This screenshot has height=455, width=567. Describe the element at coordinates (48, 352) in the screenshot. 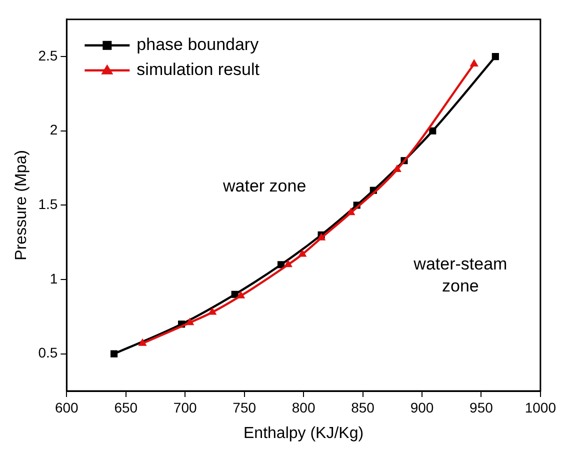

I see `y-tick-label: 0.5` at that location.